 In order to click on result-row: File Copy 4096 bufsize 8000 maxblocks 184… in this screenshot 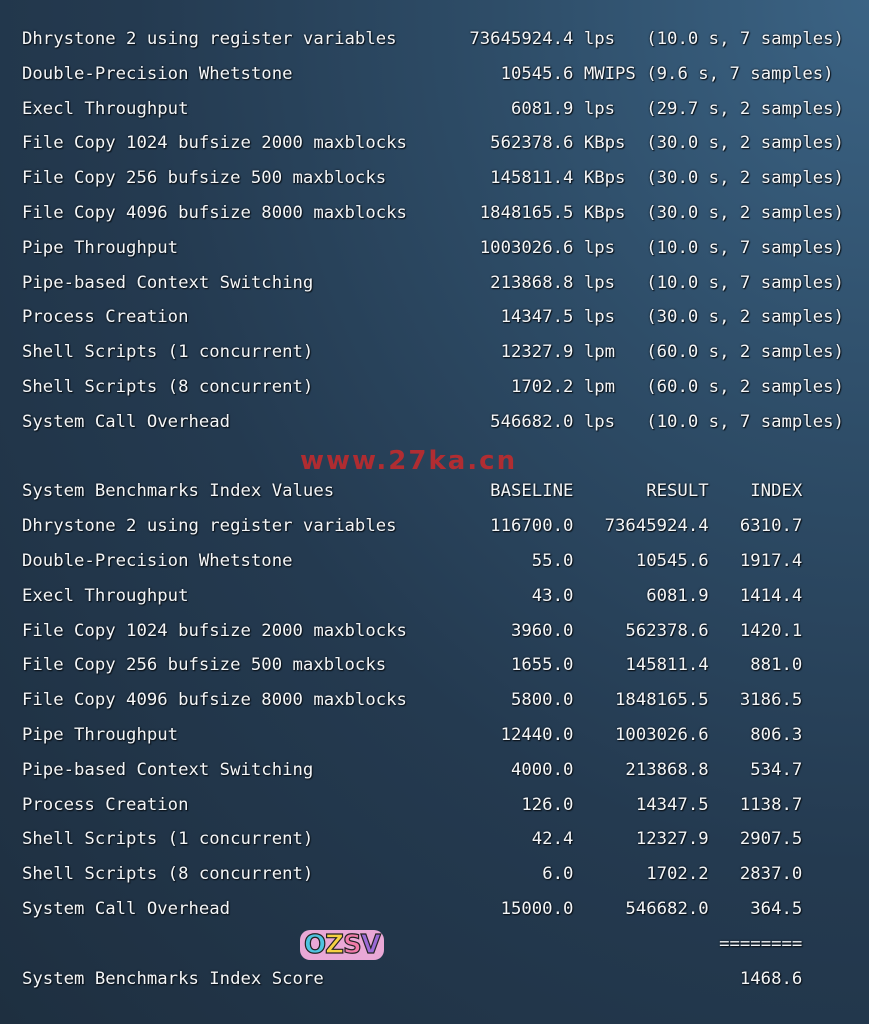, I will do `click(433, 213)`.